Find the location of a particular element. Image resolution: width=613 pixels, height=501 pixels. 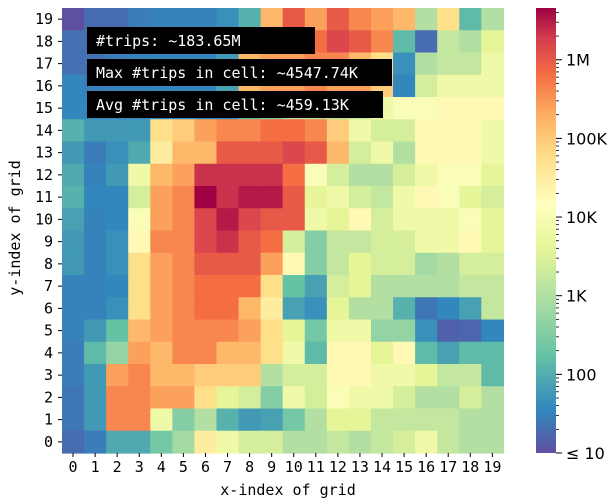

x-tick-label: 14 is located at coordinates (382, 467).